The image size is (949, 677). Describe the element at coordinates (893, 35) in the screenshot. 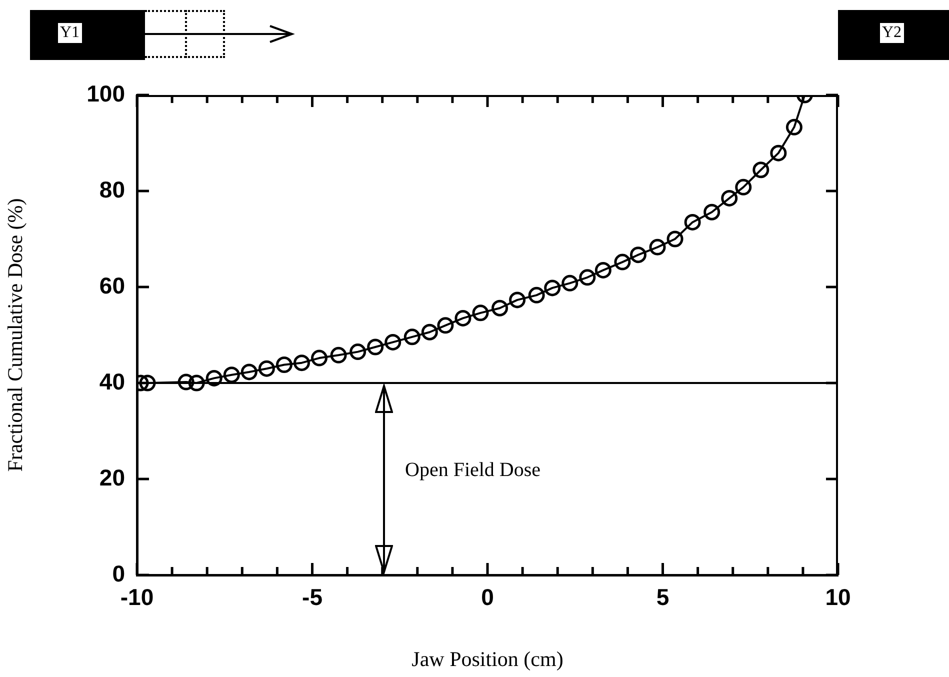

I see `jaw-block: Y2` at that location.